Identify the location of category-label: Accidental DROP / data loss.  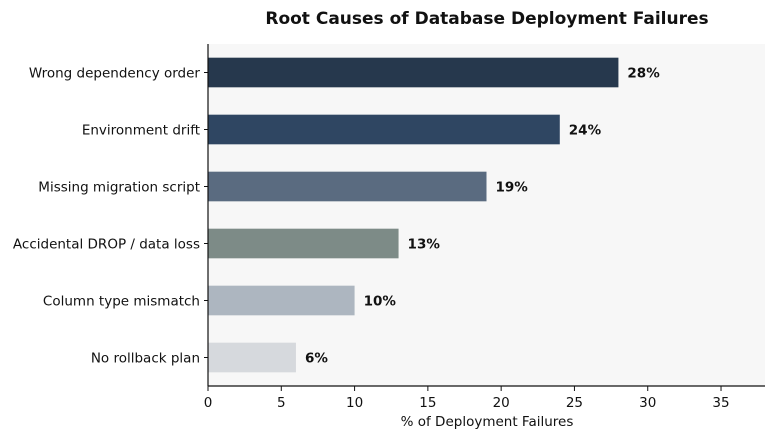
(106, 245).